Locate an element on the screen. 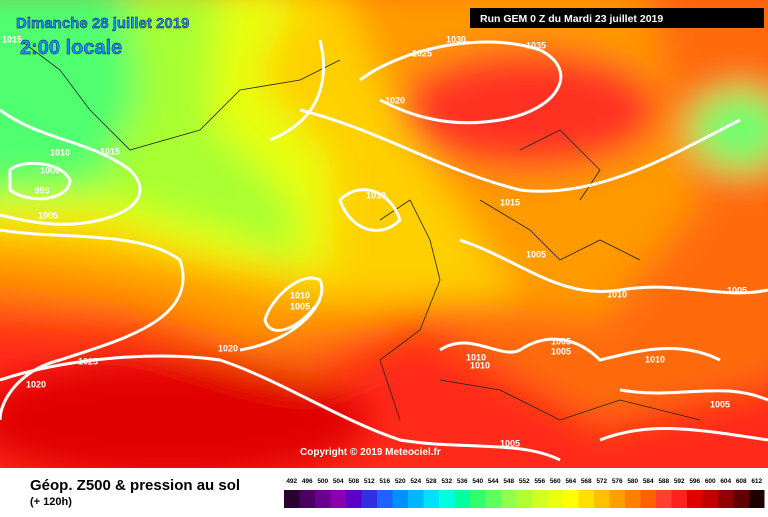  scale-label: 564 is located at coordinates (570, 481).